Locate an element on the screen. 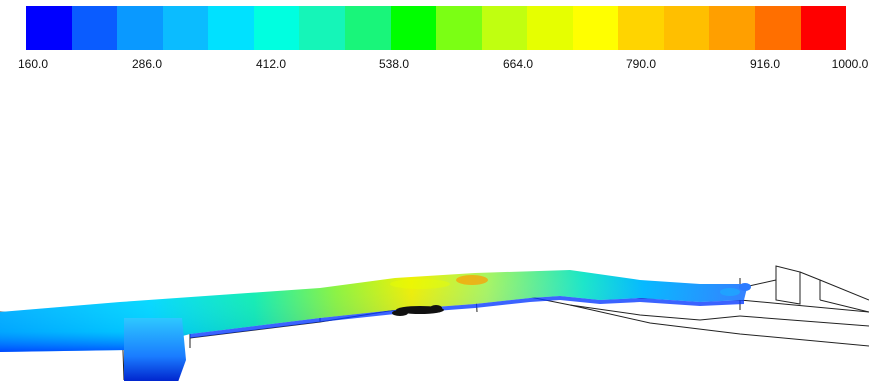 Image resolution: width=869 pixels, height=381 pixels. legend-tick-label: 160.0 is located at coordinates (33, 64).